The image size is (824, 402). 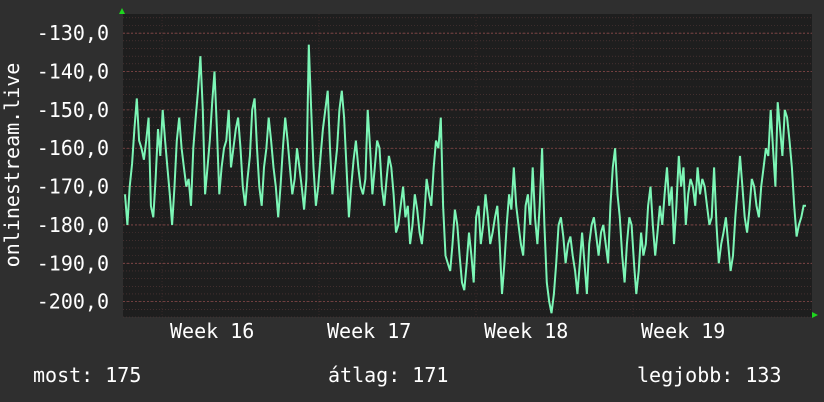 What do you see at coordinates (709, 375) in the screenshot?
I see `stat-best: legjobb: 133` at bounding box center [709, 375].